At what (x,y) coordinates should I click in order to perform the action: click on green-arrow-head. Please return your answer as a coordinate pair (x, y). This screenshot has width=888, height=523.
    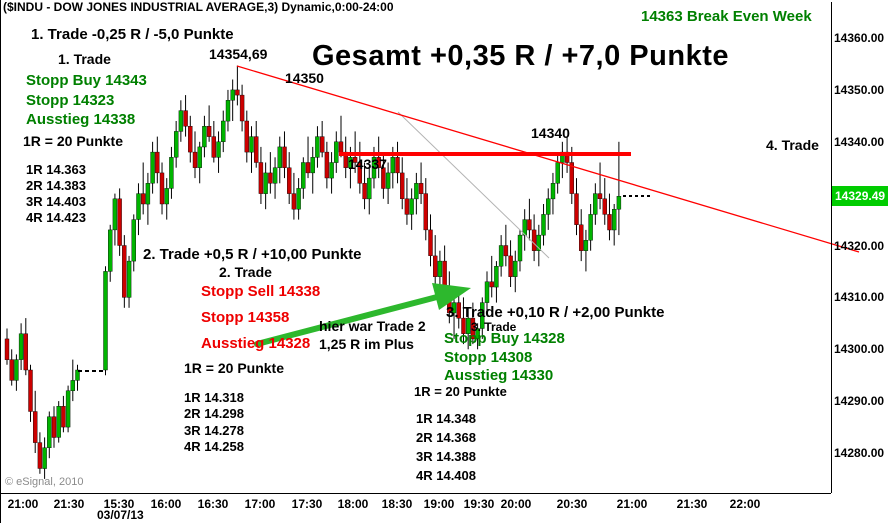
    Looking at the image, I should click on (451, 296).